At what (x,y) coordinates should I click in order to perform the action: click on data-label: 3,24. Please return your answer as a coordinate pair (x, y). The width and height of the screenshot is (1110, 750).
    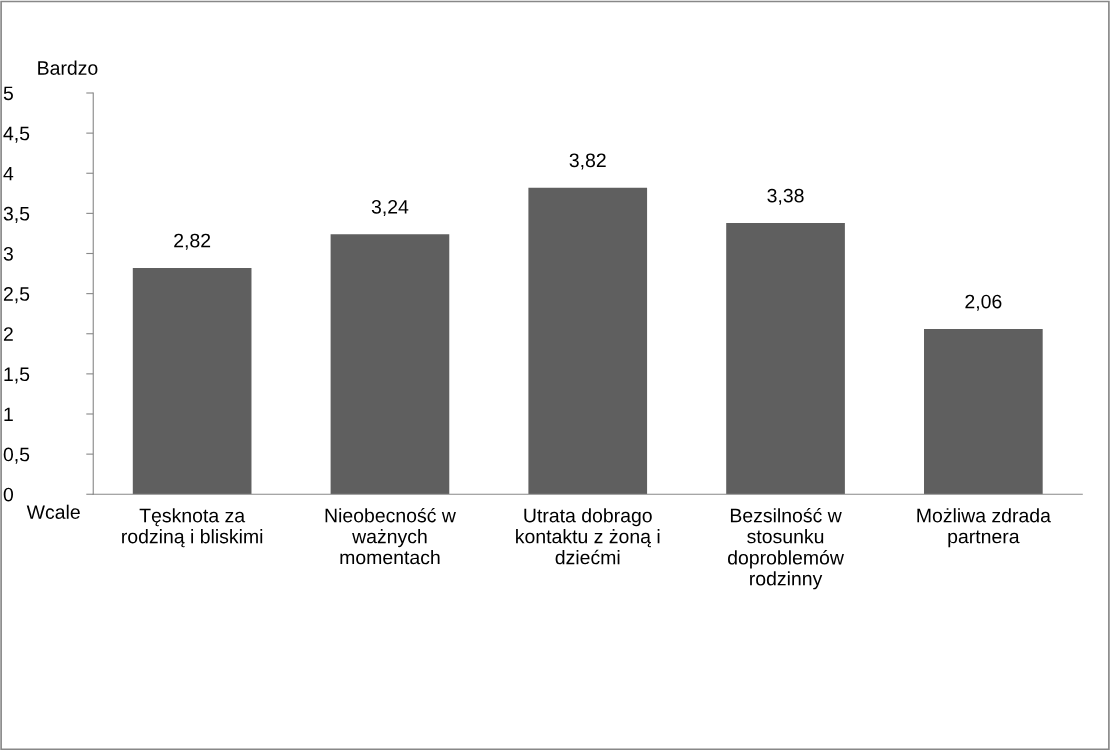
    Looking at the image, I should click on (390, 208).